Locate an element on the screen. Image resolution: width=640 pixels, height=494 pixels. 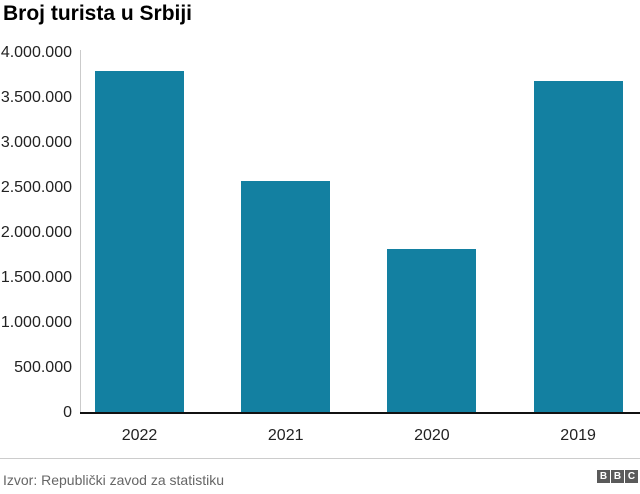
bar-2022 is located at coordinates (139, 242).